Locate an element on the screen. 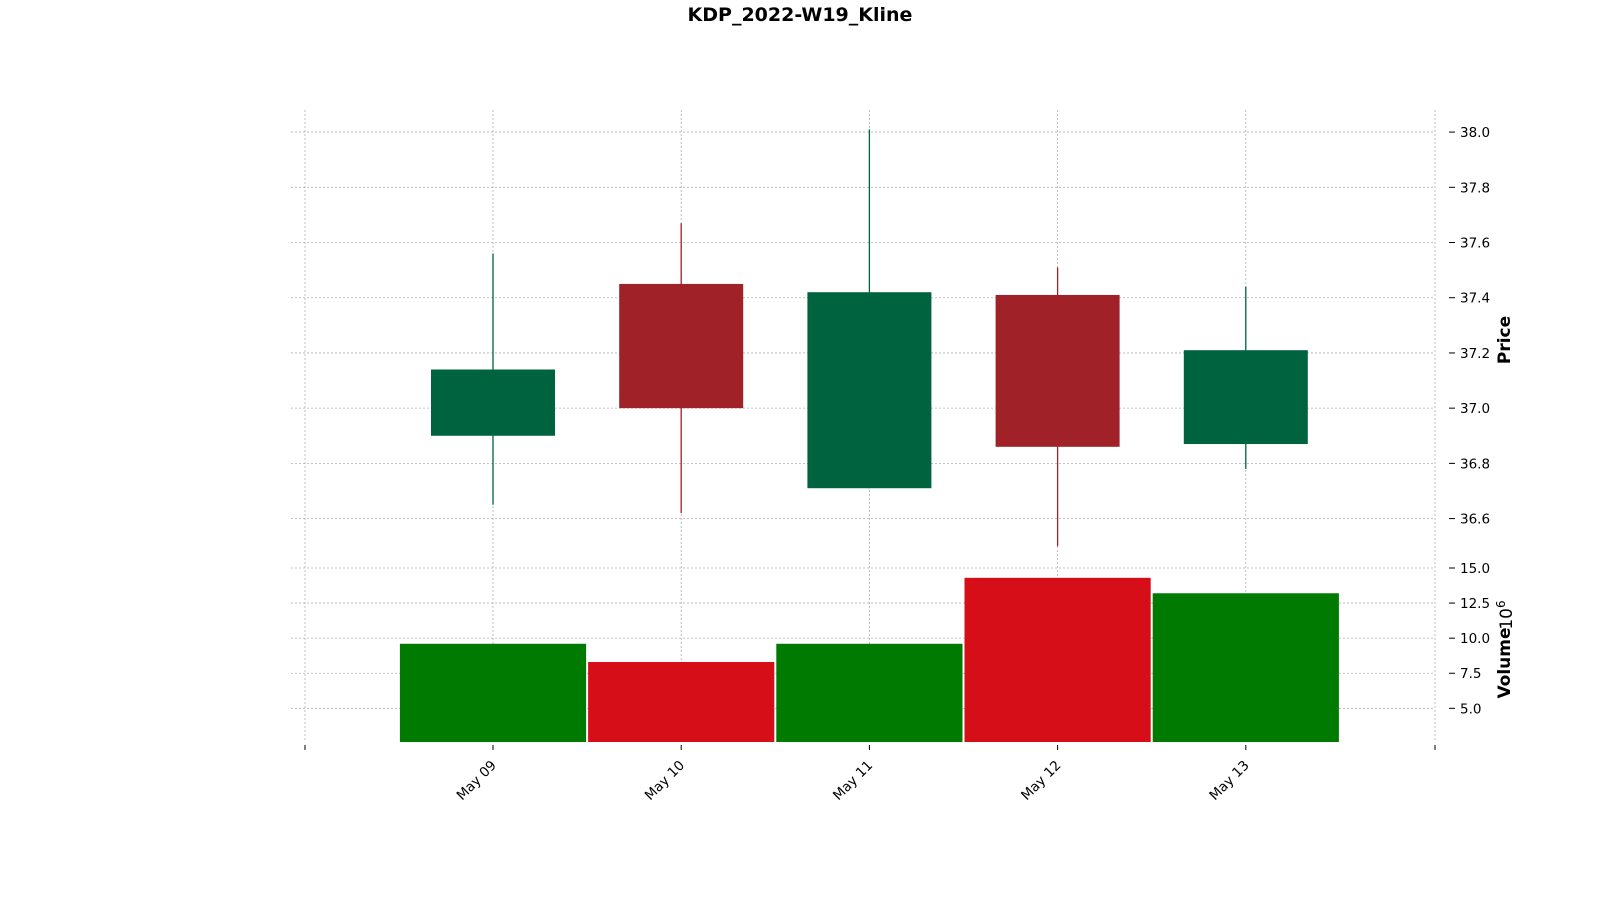  price-tick-label: 37.0 is located at coordinates (1475, 409).